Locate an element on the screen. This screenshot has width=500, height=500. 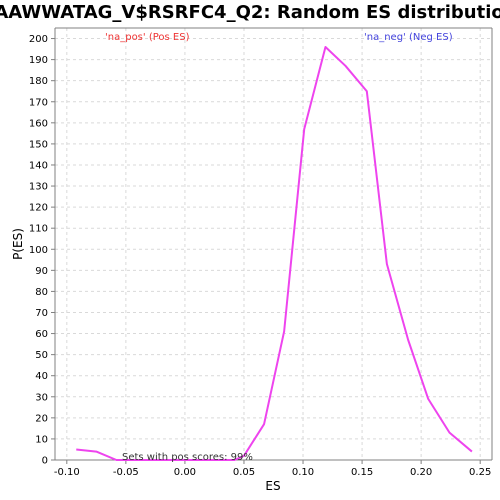
y-tick-label: 190 is located at coordinates (38, 60).